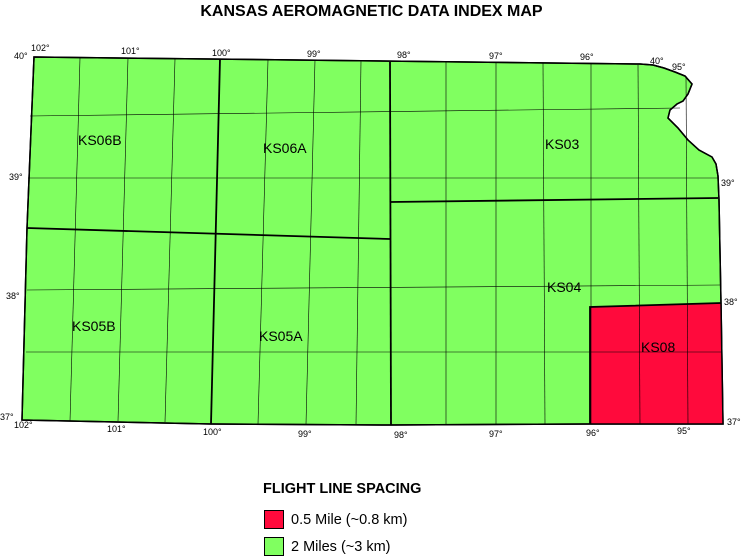 This screenshot has height=559, width=743. I want to click on zone-label-ks06b: KS06B, so click(100, 140).